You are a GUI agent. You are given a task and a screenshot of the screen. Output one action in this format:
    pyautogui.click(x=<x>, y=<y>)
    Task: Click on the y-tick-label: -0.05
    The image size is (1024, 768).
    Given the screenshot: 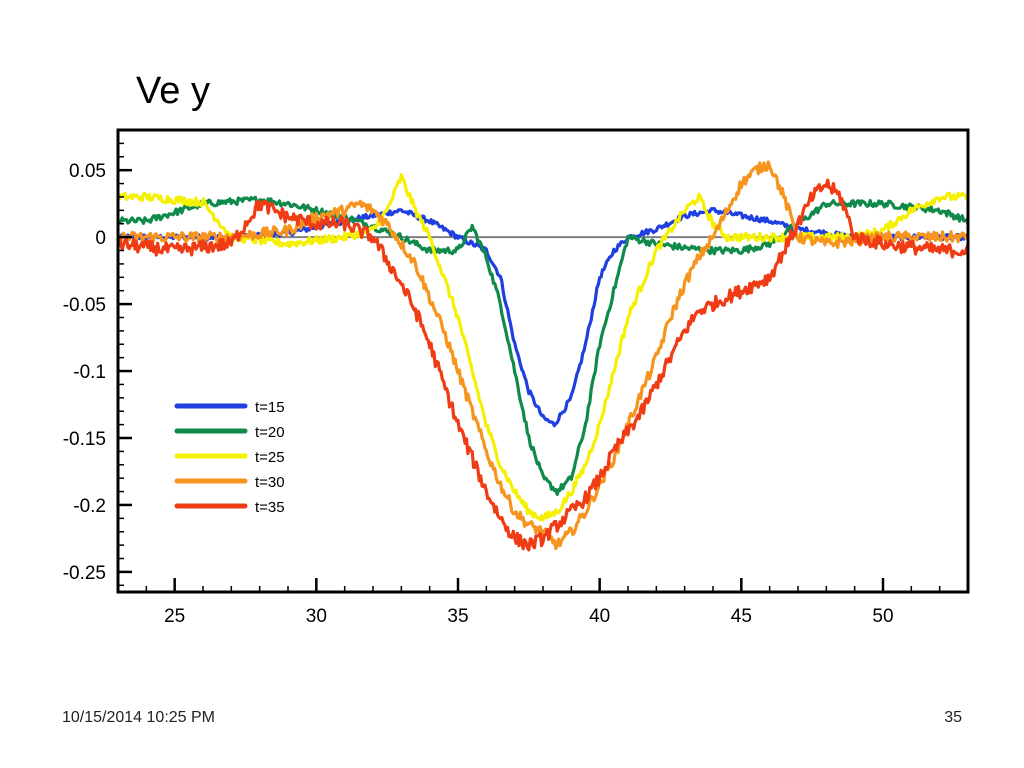 What is the action you would take?
    pyautogui.click(x=84, y=305)
    